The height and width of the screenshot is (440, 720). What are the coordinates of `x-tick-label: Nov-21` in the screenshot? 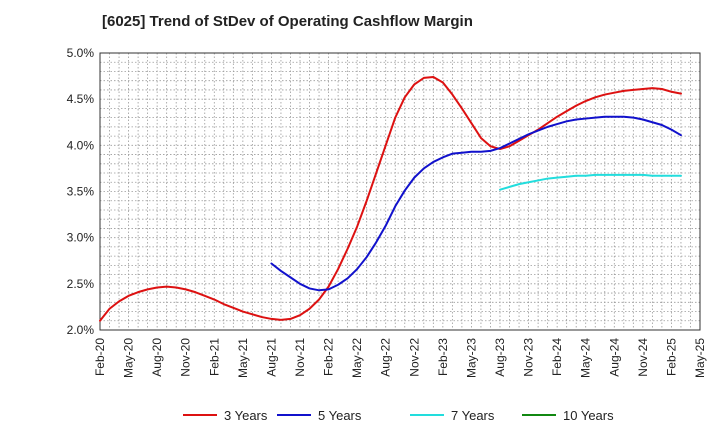 It's located at (300, 357).